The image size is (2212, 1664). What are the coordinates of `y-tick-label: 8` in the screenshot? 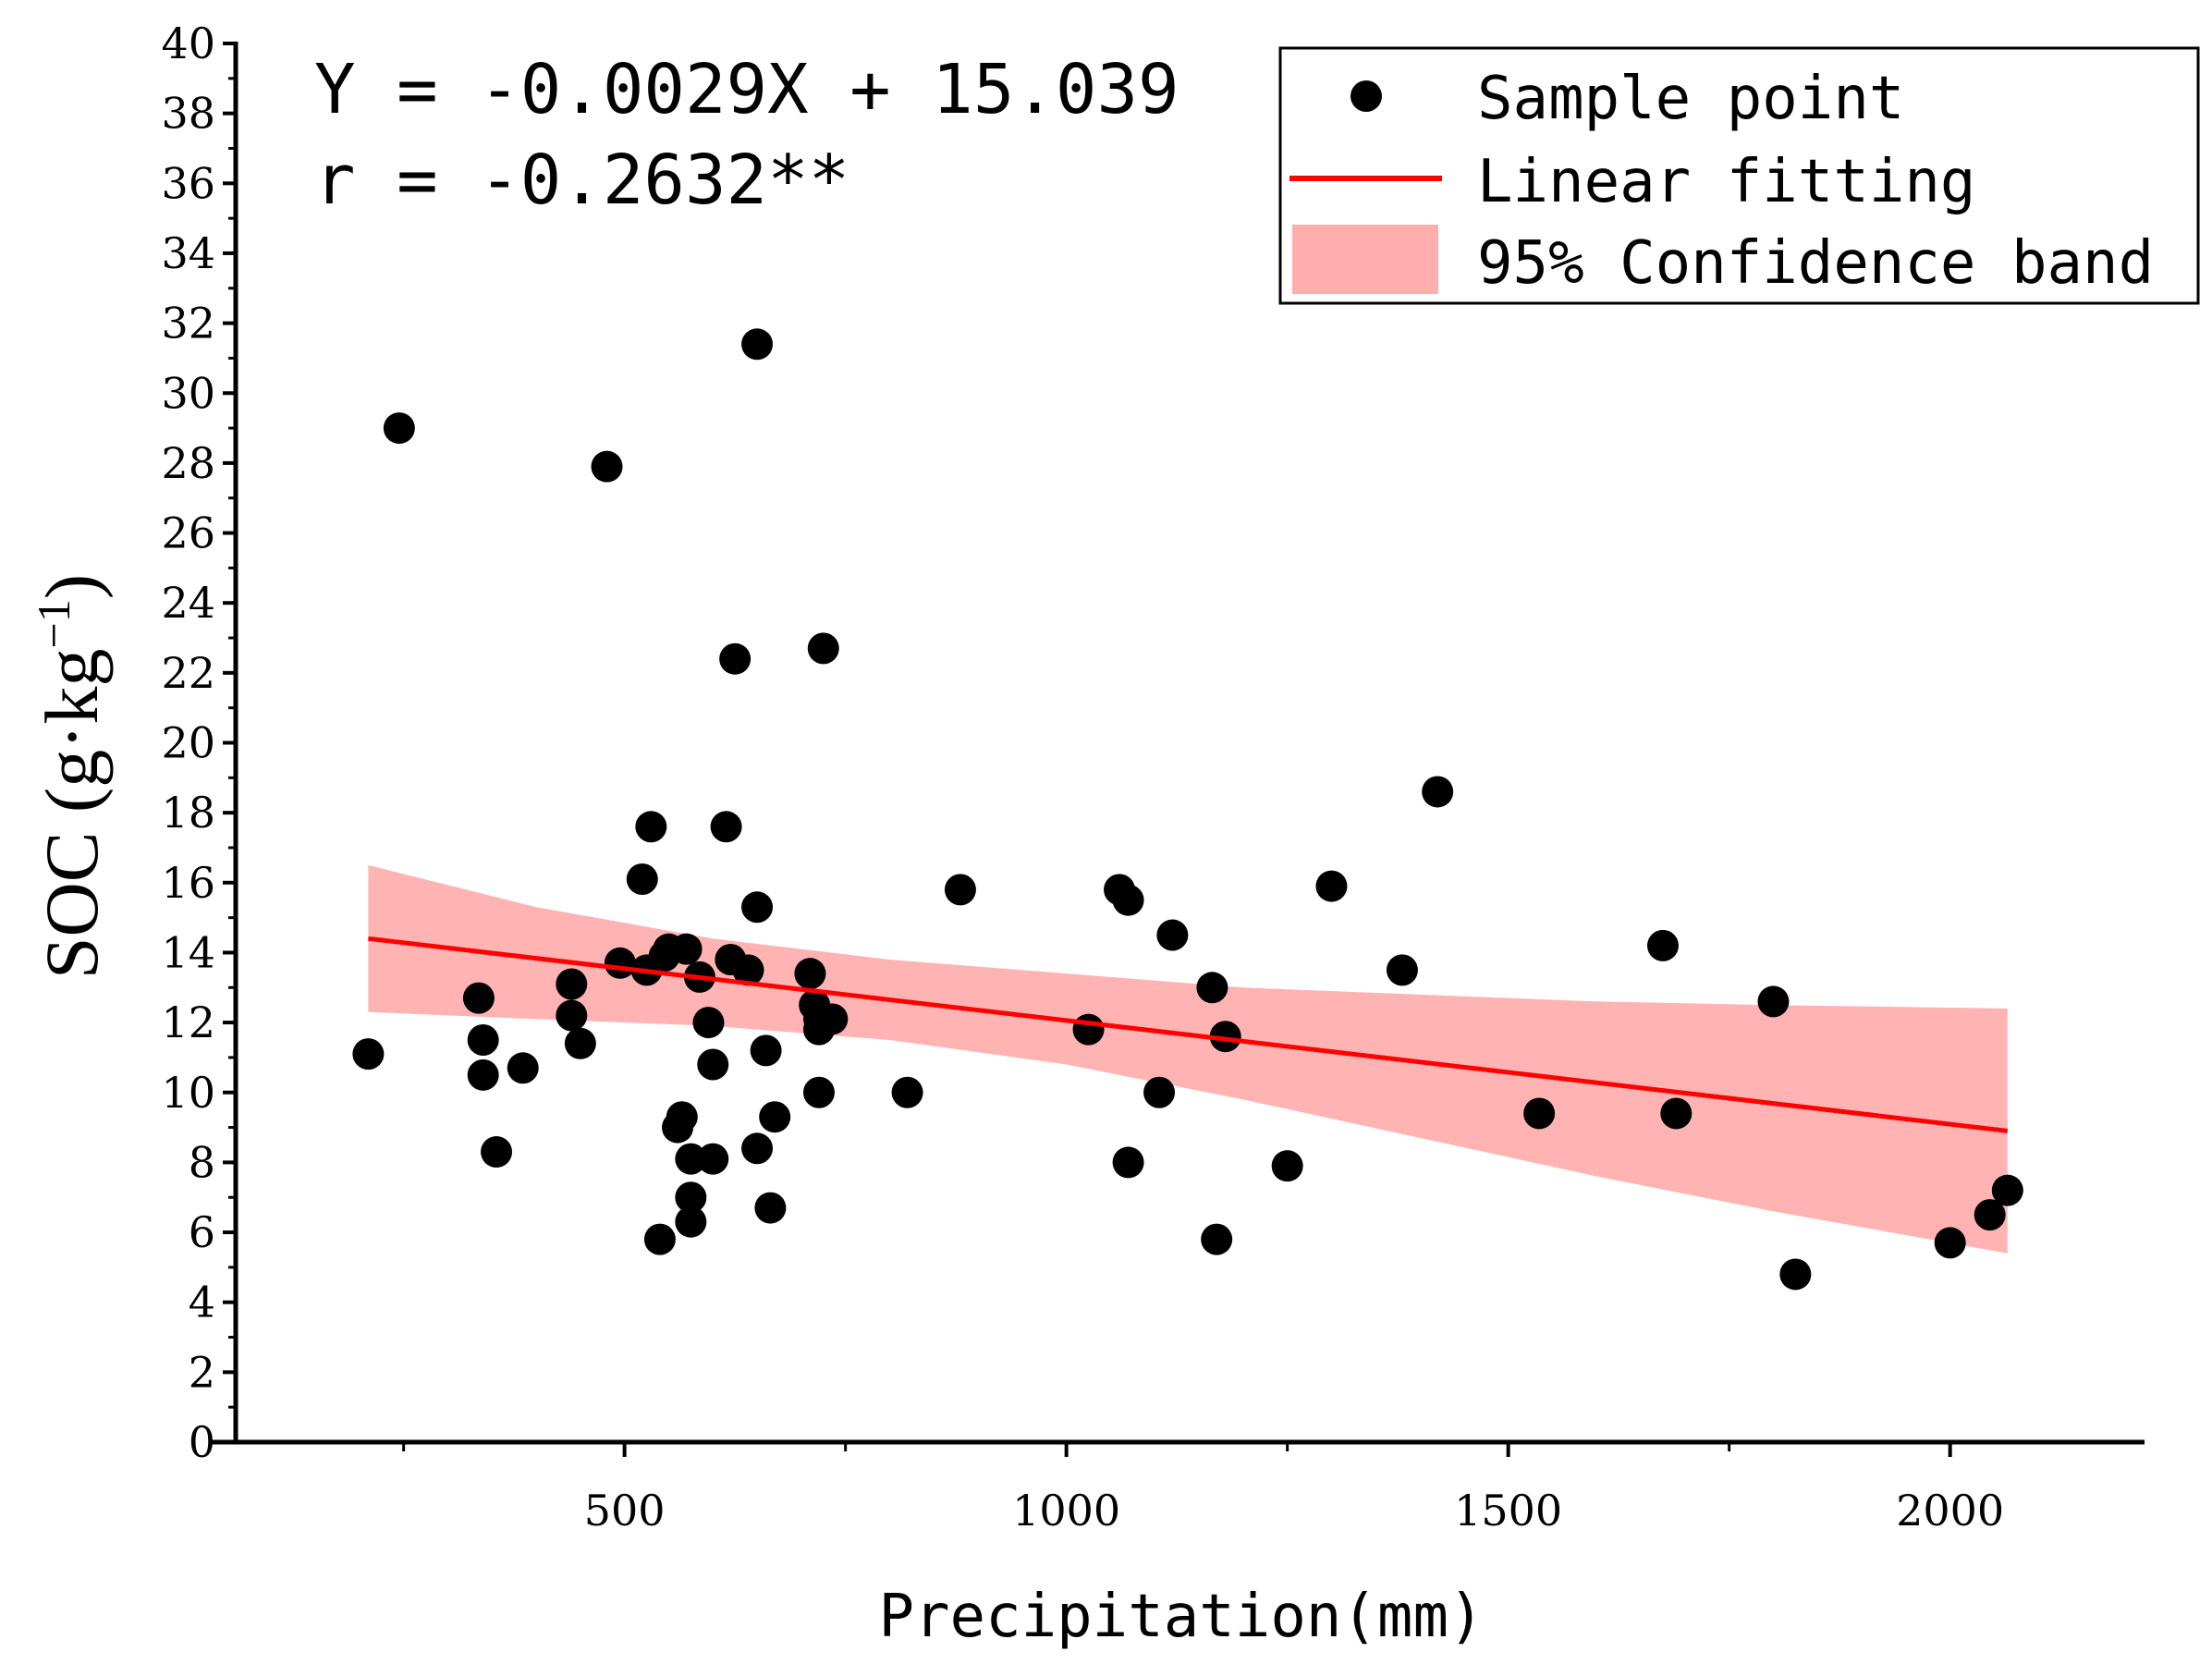 It's located at (202, 1162).